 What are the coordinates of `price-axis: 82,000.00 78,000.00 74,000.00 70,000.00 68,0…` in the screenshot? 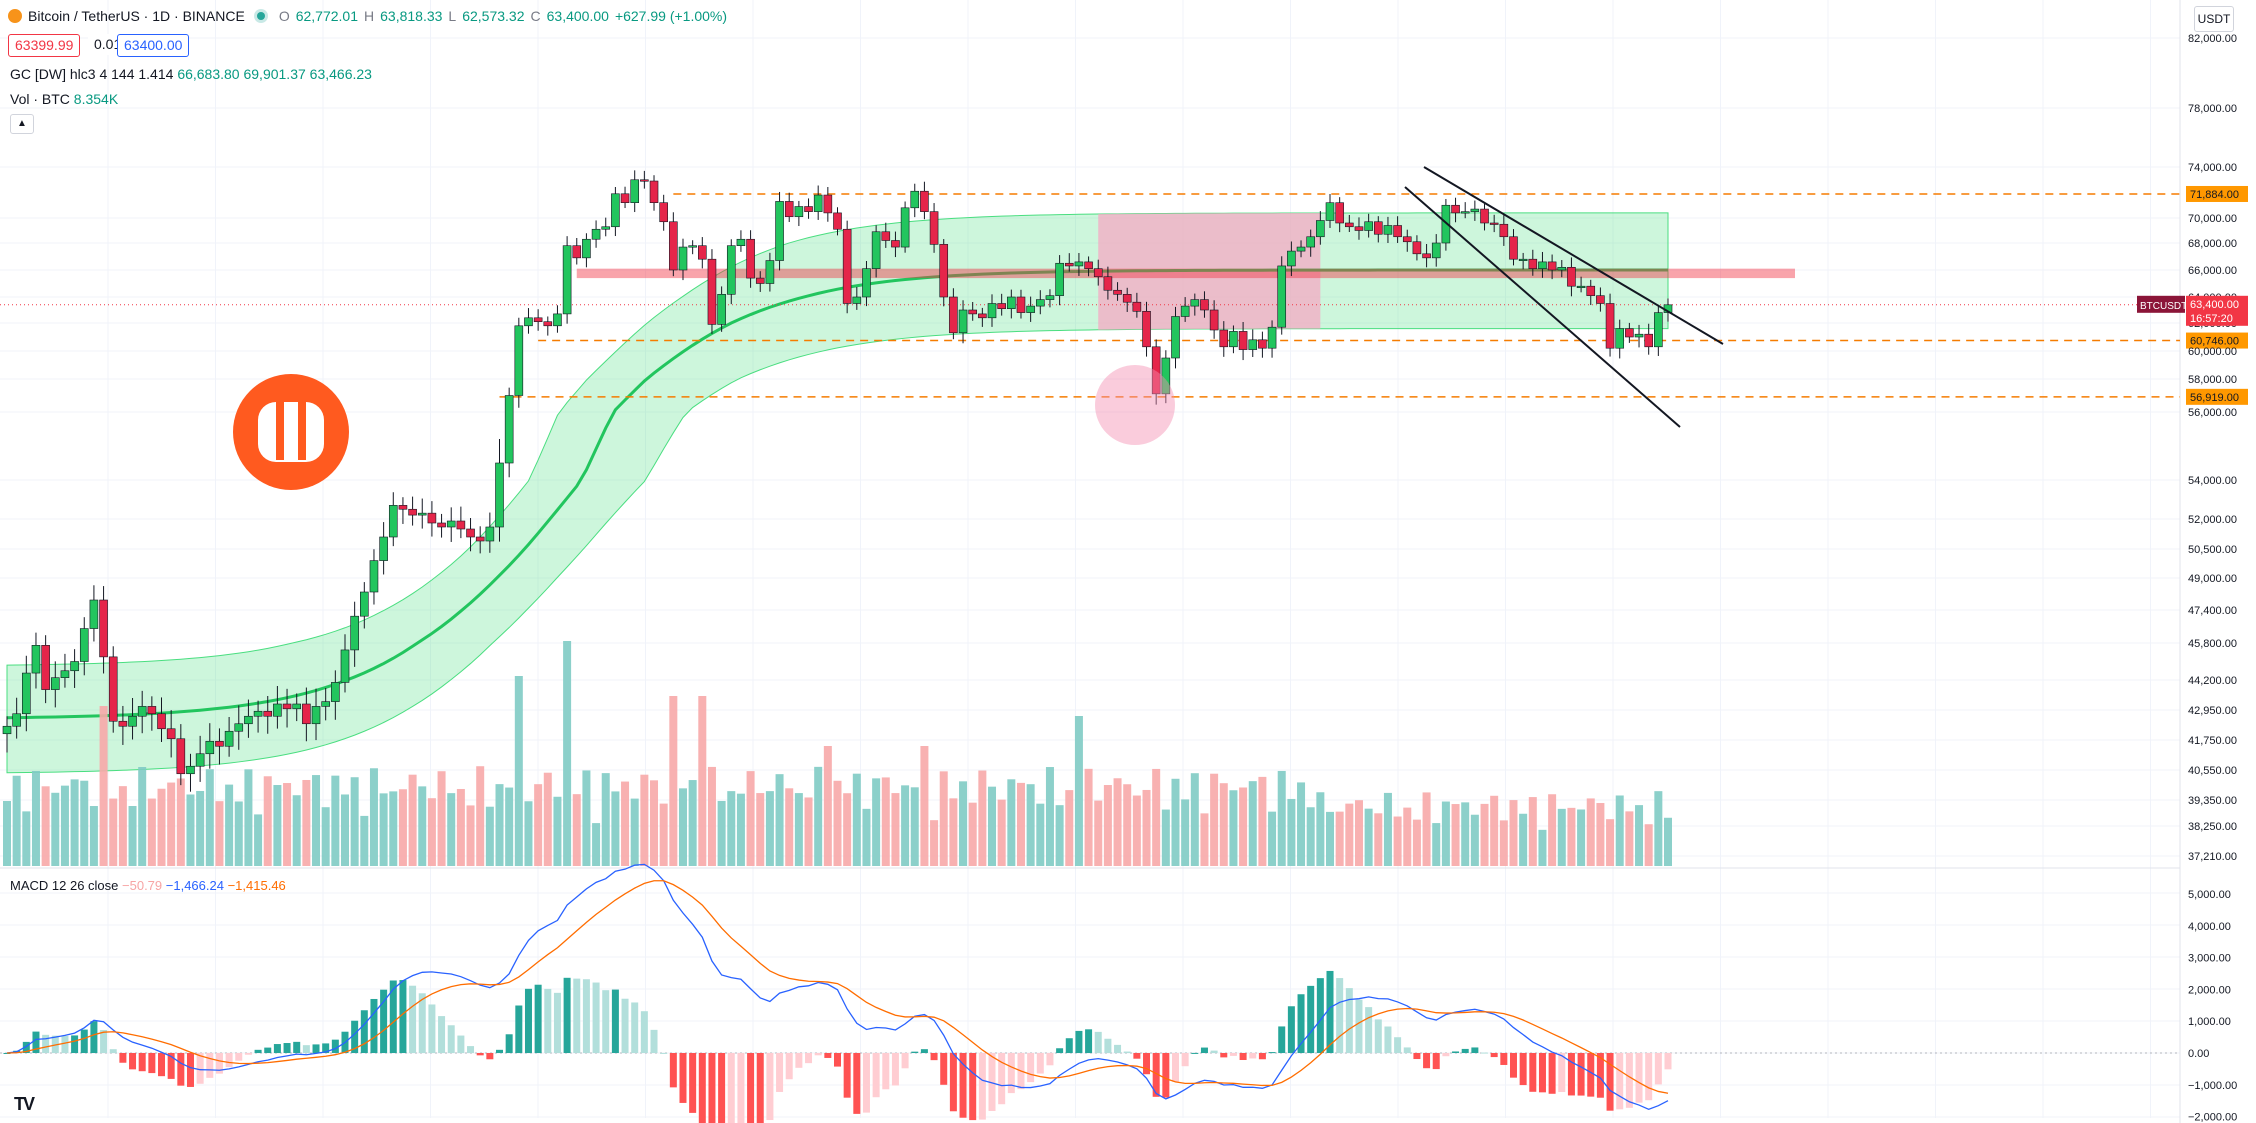 It's located at (2192, 448).